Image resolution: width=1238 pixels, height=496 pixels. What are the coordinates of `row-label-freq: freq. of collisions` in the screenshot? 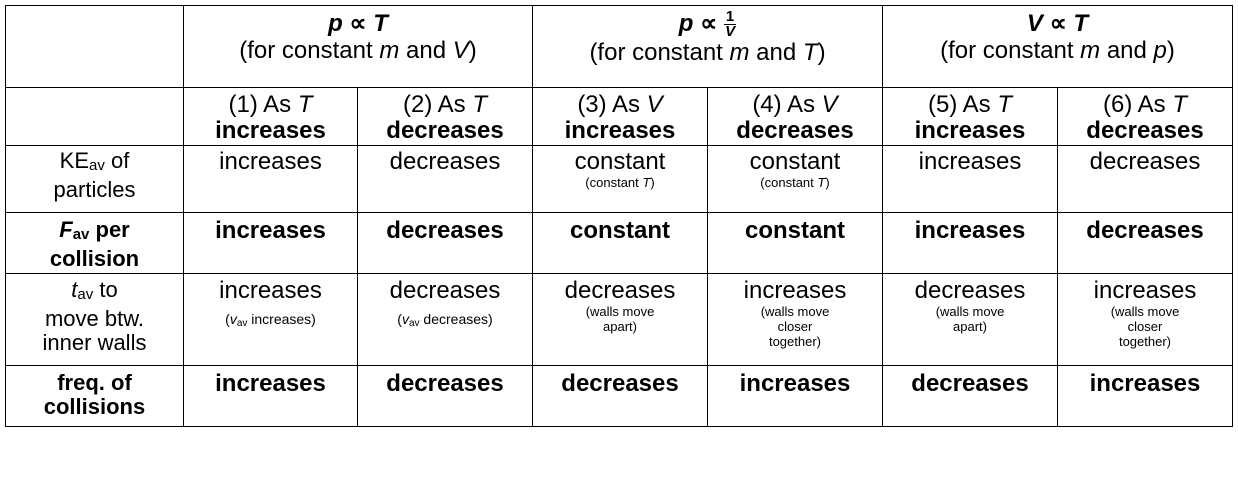 It's located at (94, 396).